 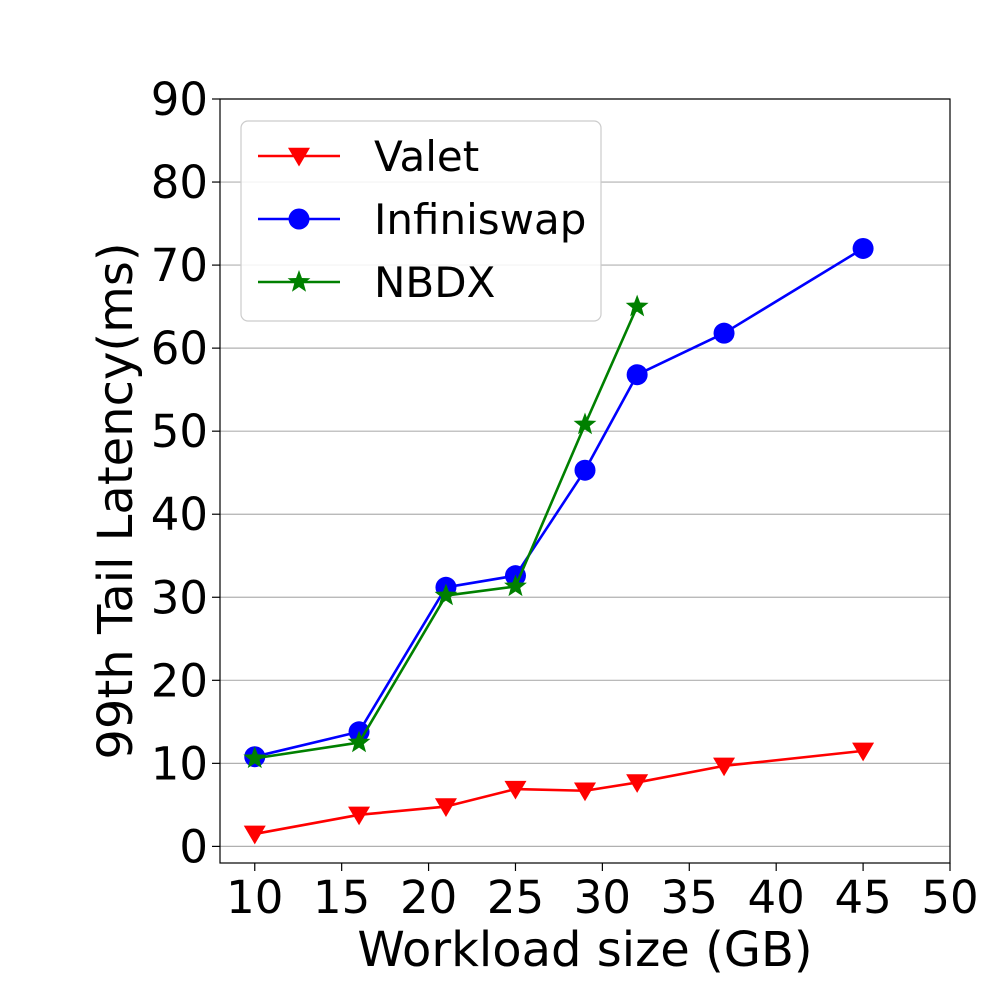 What do you see at coordinates (949, 897) in the screenshot?
I see `x-tick-label: 50` at bounding box center [949, 897].